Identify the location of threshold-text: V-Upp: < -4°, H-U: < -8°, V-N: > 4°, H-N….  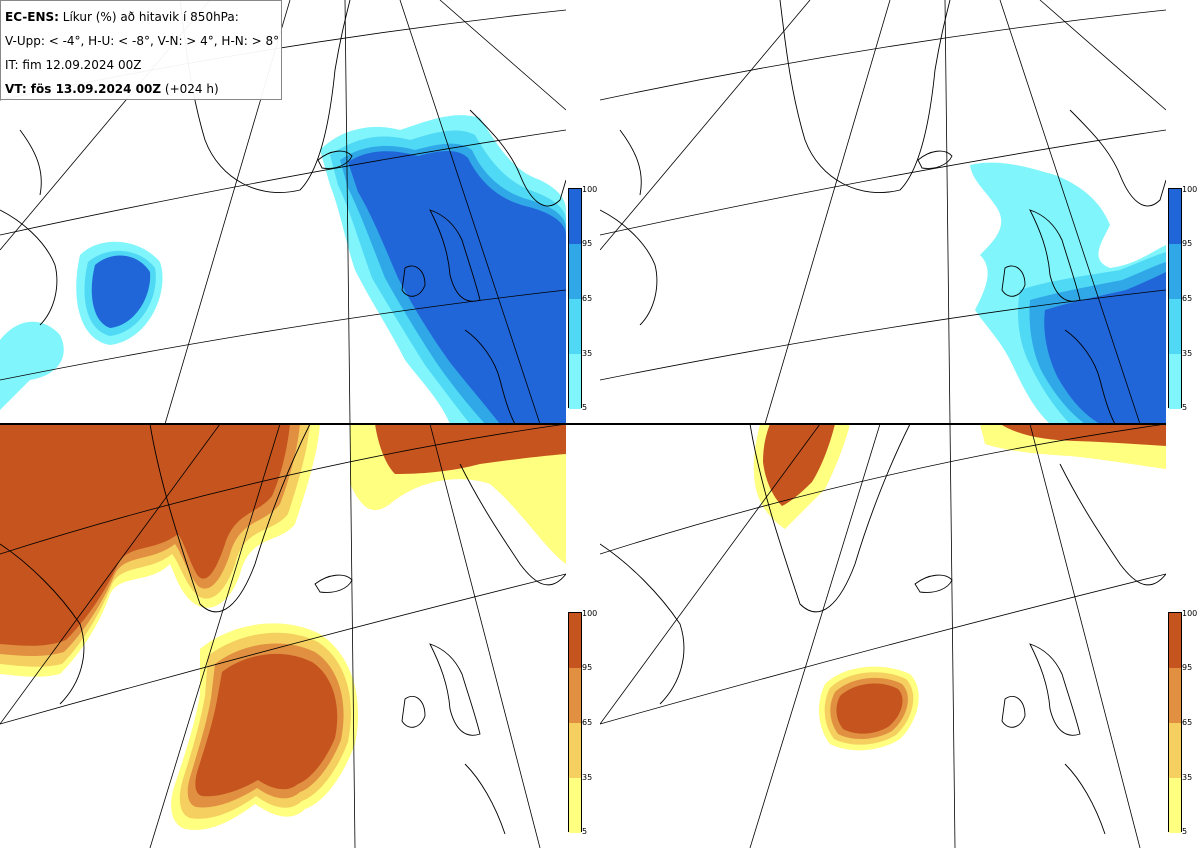
(142, 41).